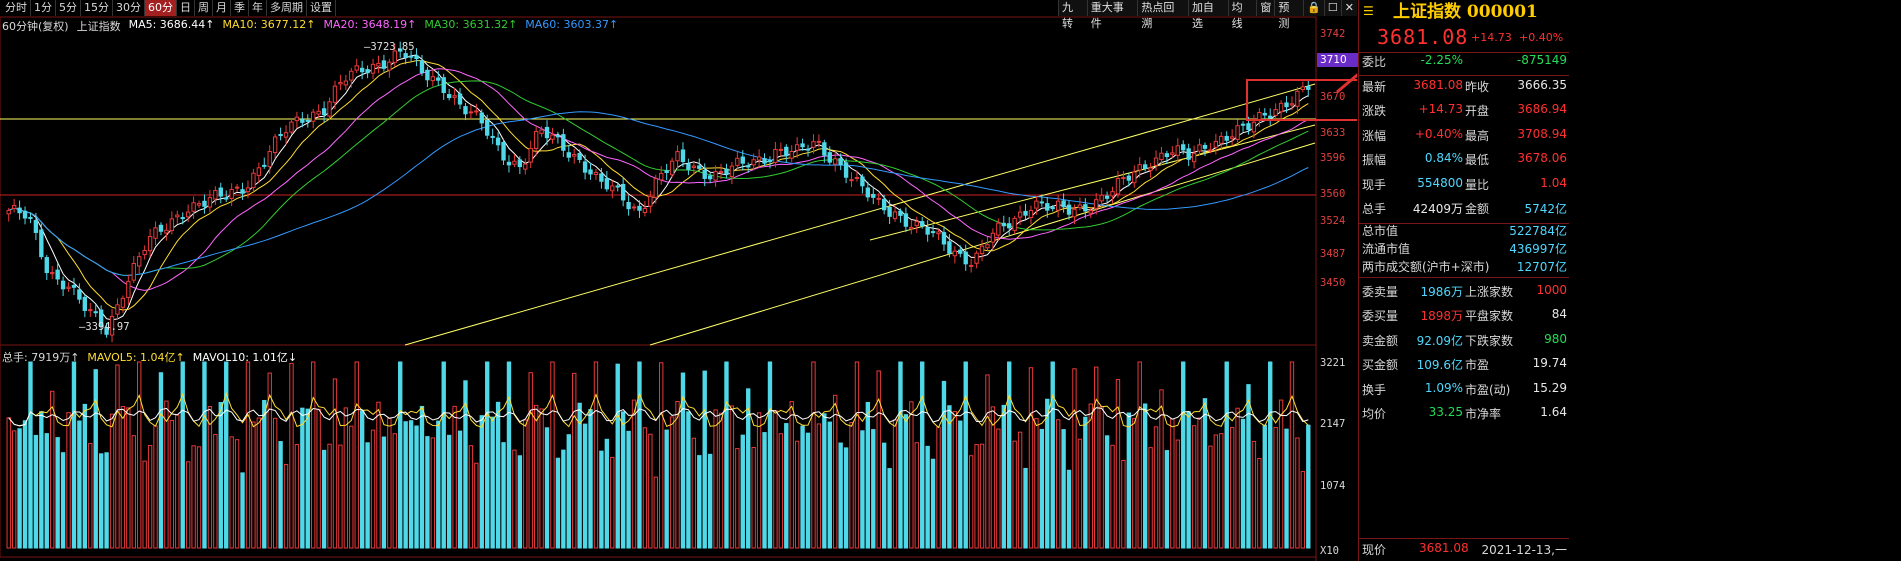 This screenshot has height=561, width=1901. What do you see at coordinates (16, 8) in the screenshot?
I see `period-tab-0: 分时` at bounding box center [16, 8].